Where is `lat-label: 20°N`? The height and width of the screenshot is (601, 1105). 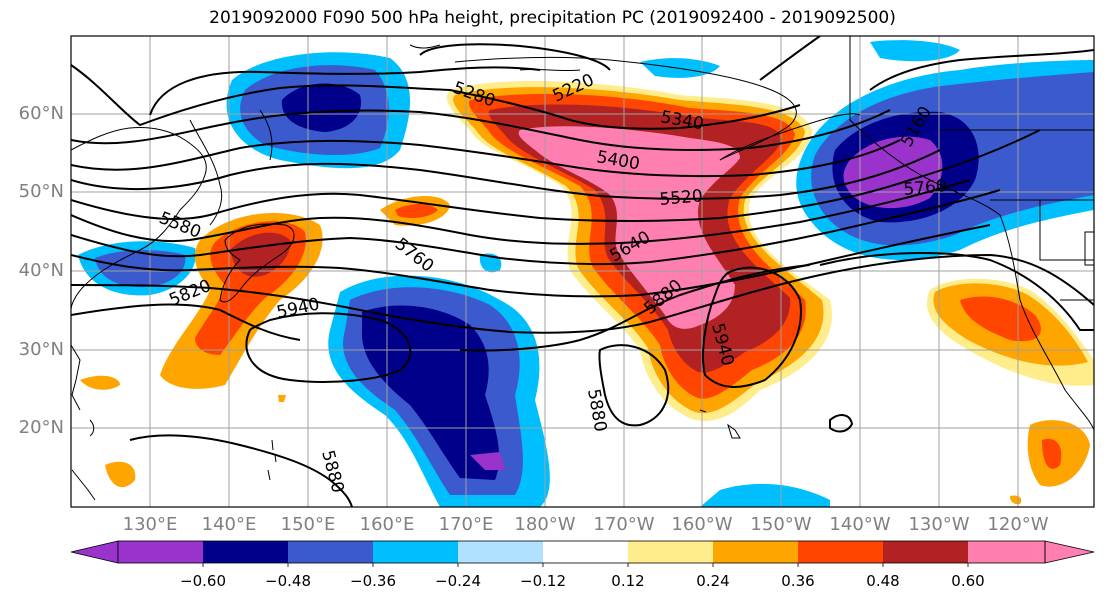 lat-label: 20°N is located at coordinates (41, 427).